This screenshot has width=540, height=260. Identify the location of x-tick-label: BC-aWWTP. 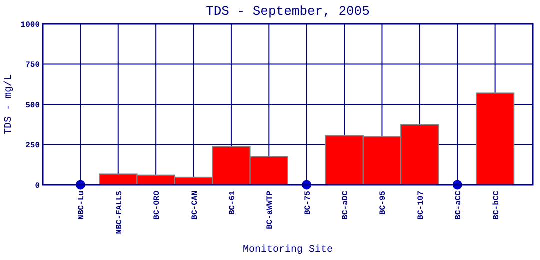
(271, 210).